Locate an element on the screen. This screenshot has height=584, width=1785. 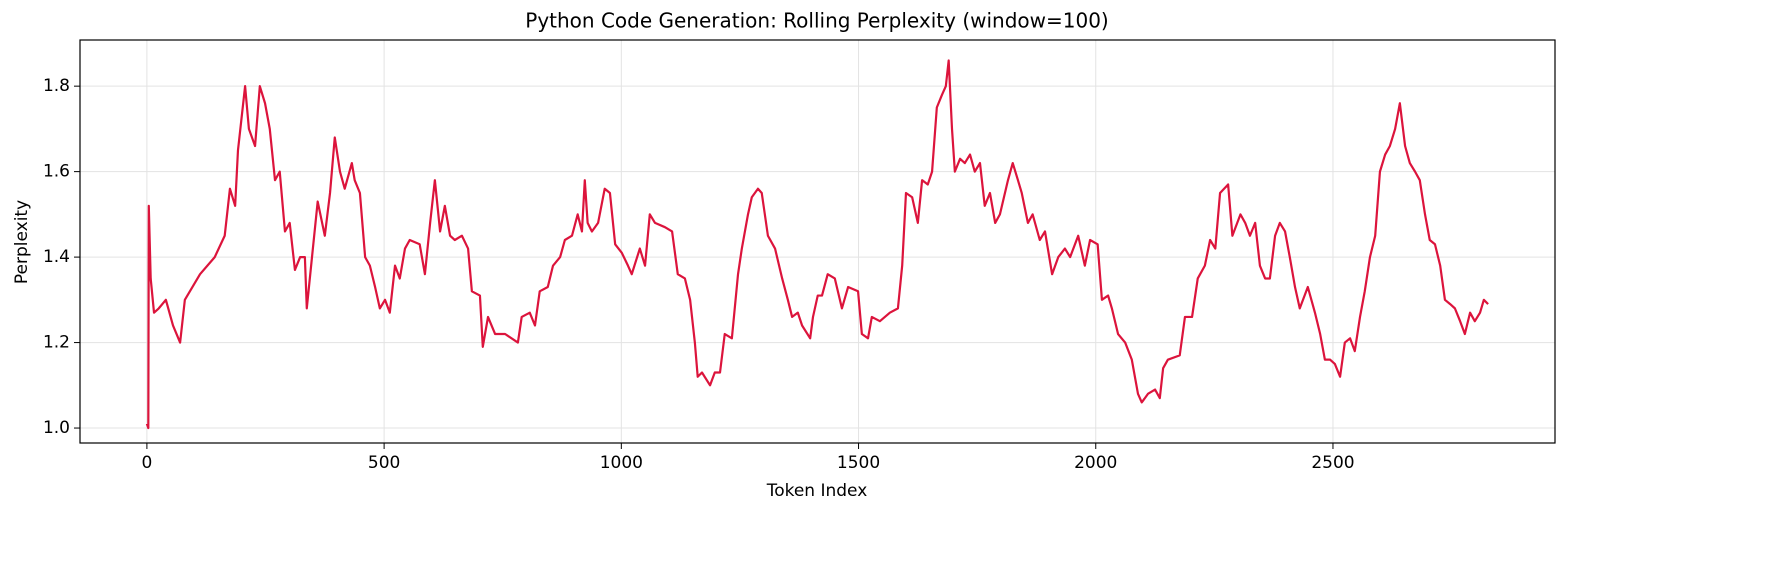
y-tick-label: 1.4 is located at coordinates (56, 257).